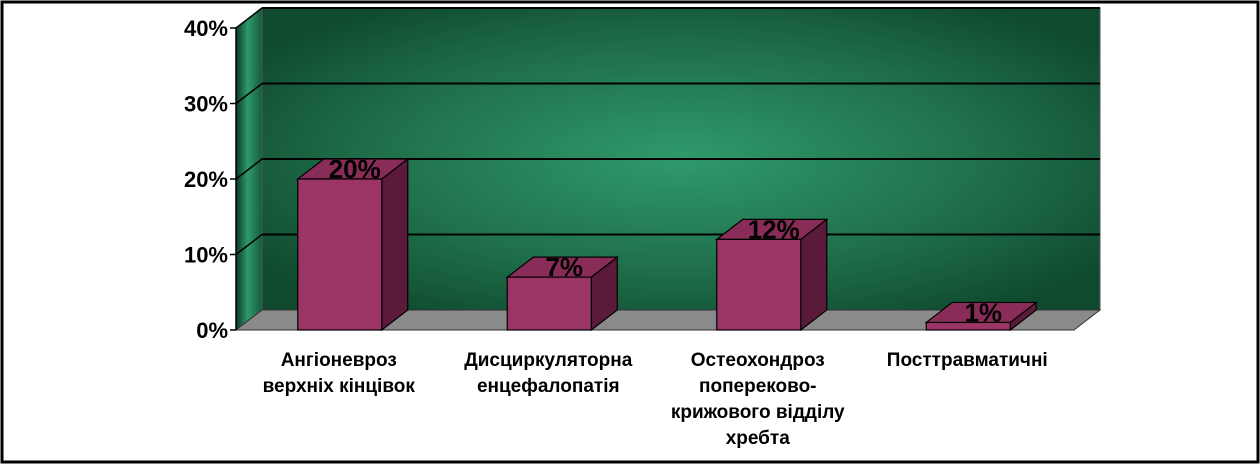 The width and height of the screenshot is (1260, 469). I want to click on bar-1: 7%, so click(562, 292).